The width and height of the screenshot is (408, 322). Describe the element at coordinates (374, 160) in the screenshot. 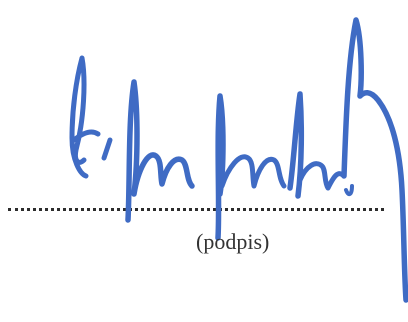

I see `signature-stroke-flourish` at that location.